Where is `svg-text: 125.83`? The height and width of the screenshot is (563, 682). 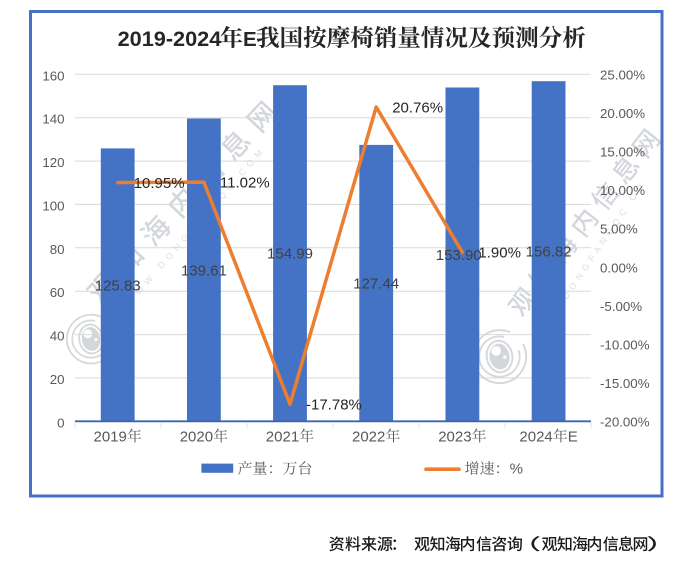
svg-text: 125.83 is located at coordinates (118, 285).